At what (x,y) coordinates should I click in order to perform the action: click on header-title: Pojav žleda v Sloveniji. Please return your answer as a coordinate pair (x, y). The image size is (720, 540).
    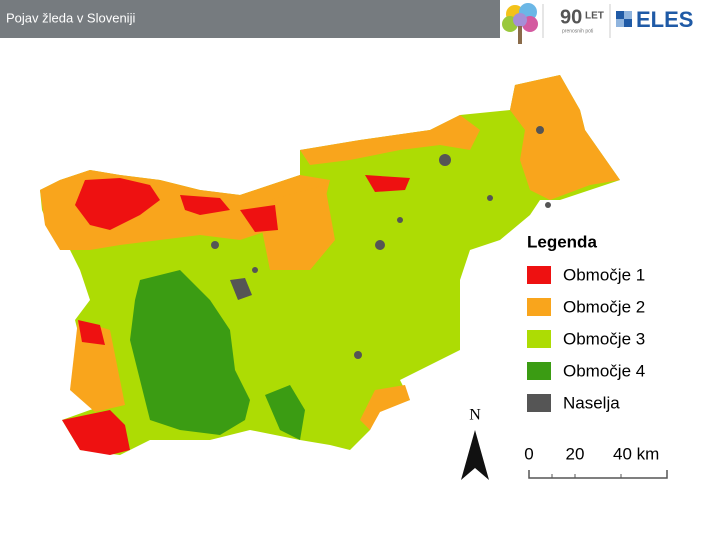
    Looking at the image, I should click on (70, 17).